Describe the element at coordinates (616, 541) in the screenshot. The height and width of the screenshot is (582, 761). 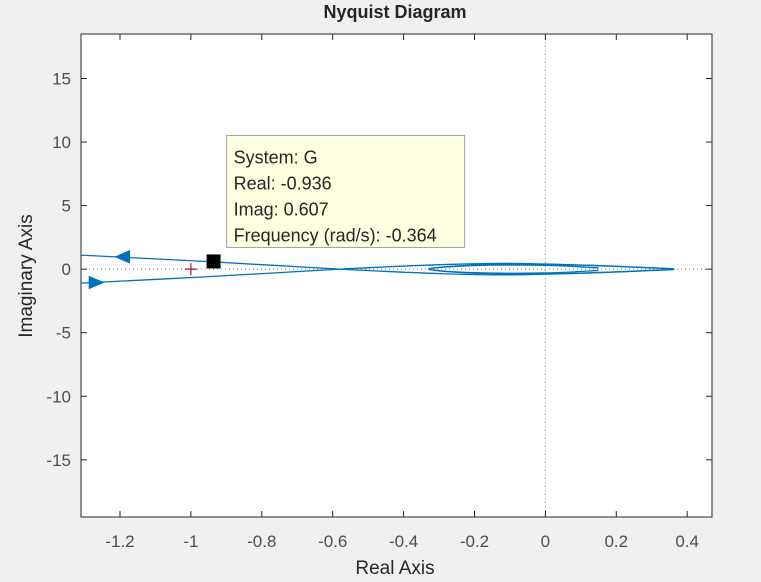
I see `x-tick-label: 0.2` at that location.